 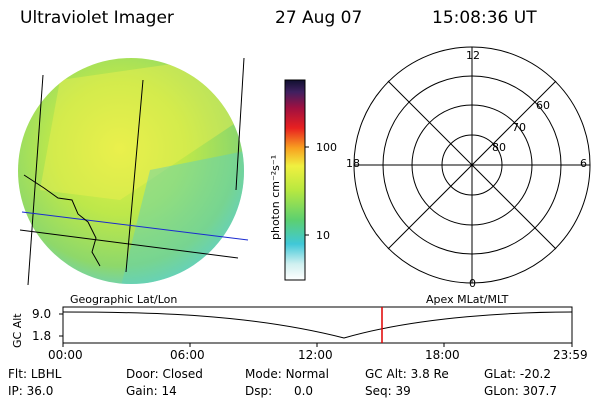 I want to click on mlat-label-70: 70, so click(x=519, y=127).